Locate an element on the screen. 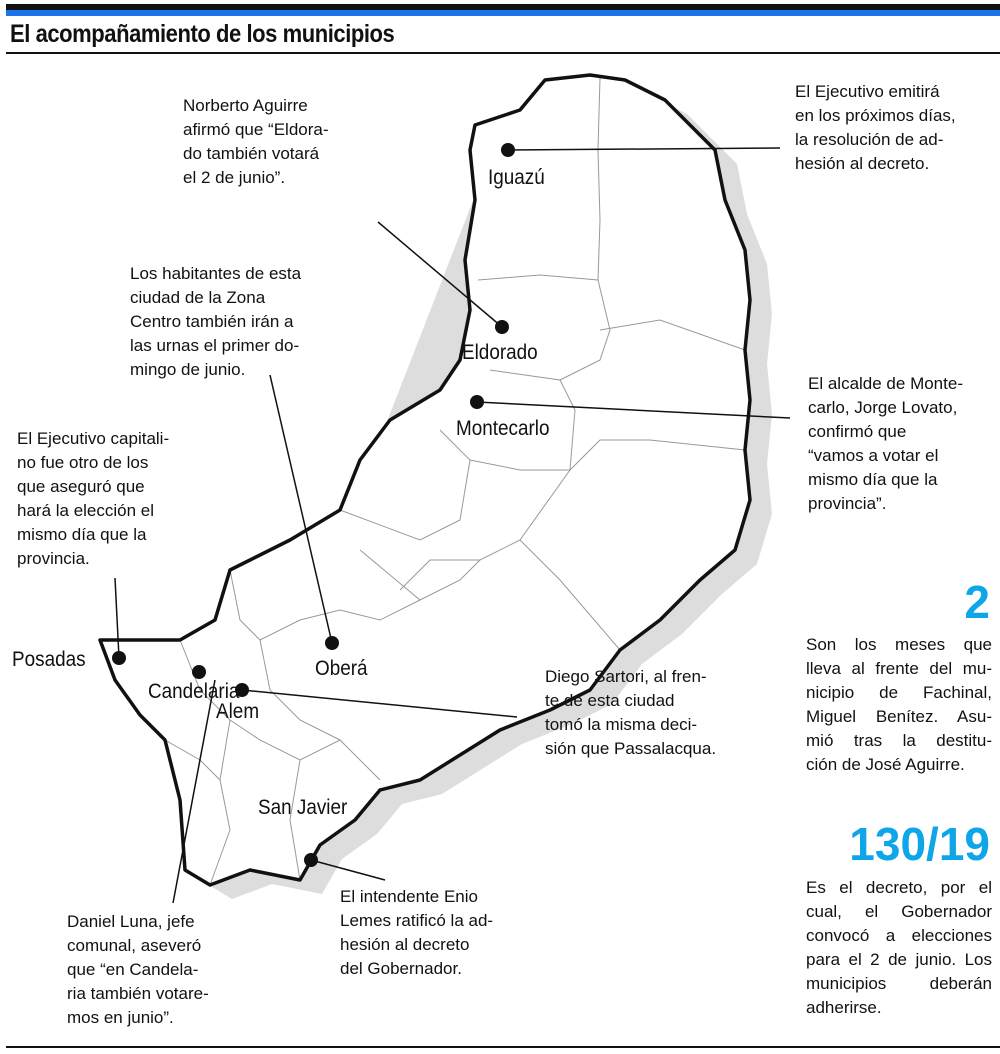 Image resolution: width=1000 pixels, height=1054 pixels. marker-obera is located at coordinates (332, 643).